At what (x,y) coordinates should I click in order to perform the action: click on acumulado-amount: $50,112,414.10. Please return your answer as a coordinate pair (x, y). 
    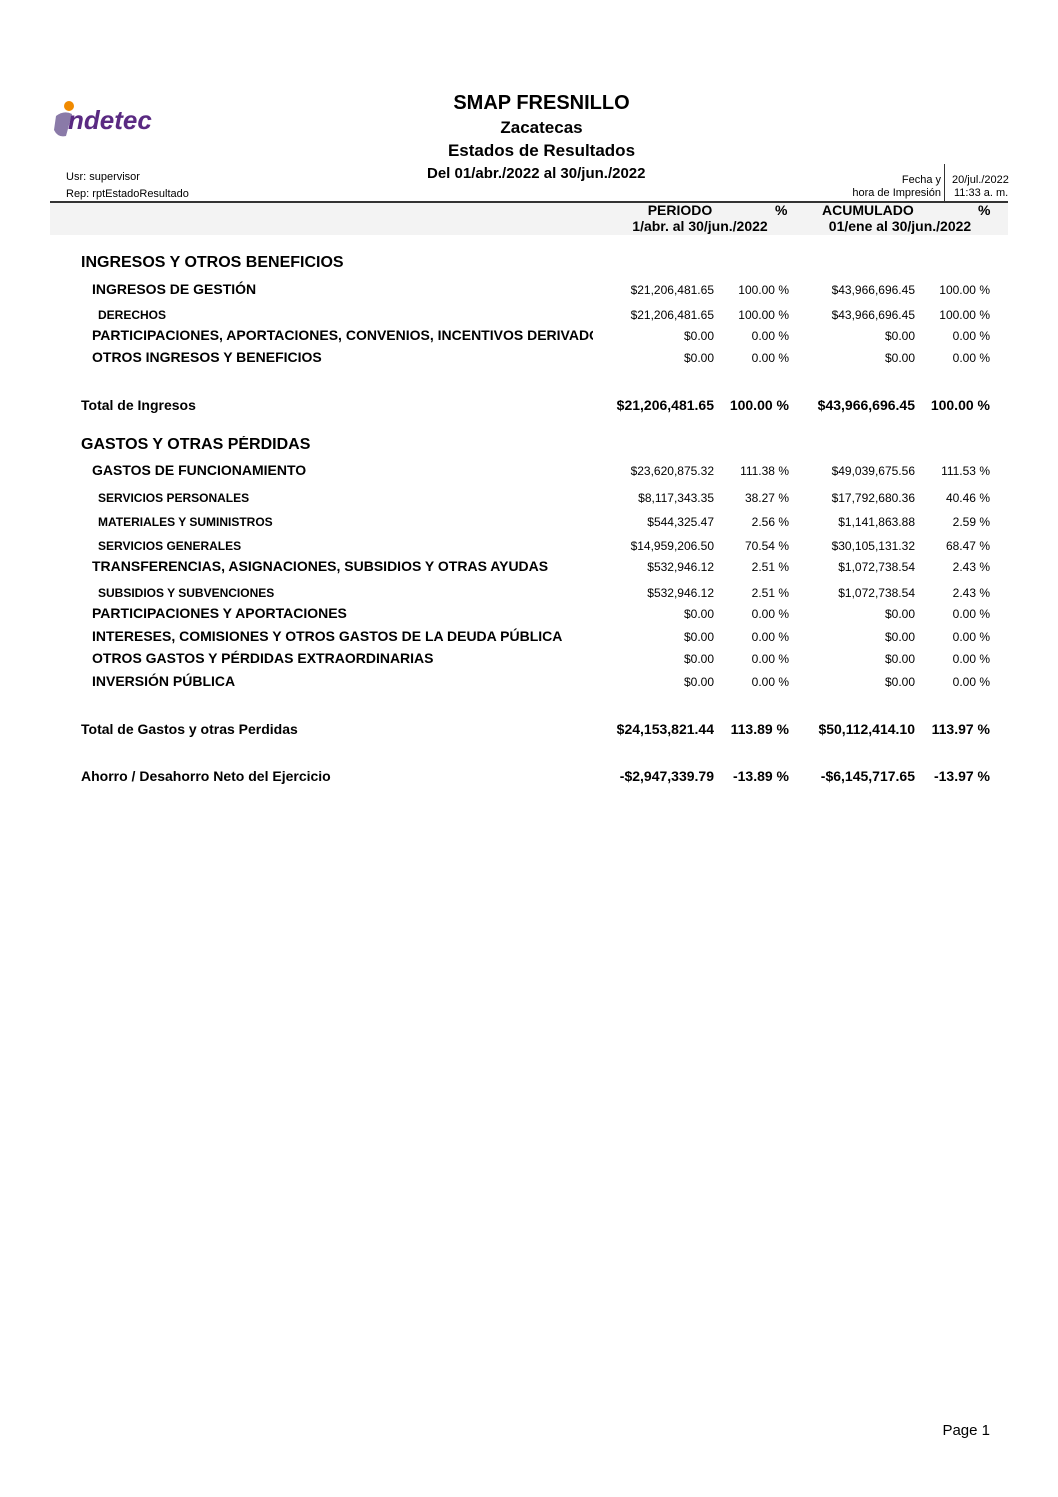
    Looking at the image, I should click on (866, 729).